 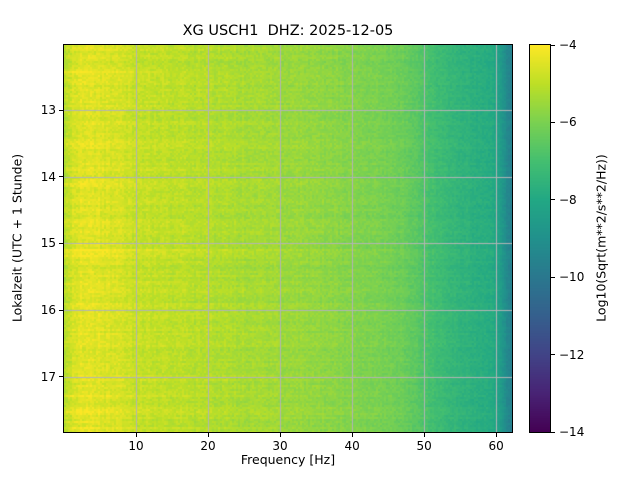 I want to click on x-axis-label: Frequency [Hz], so click(x=288, y=459).